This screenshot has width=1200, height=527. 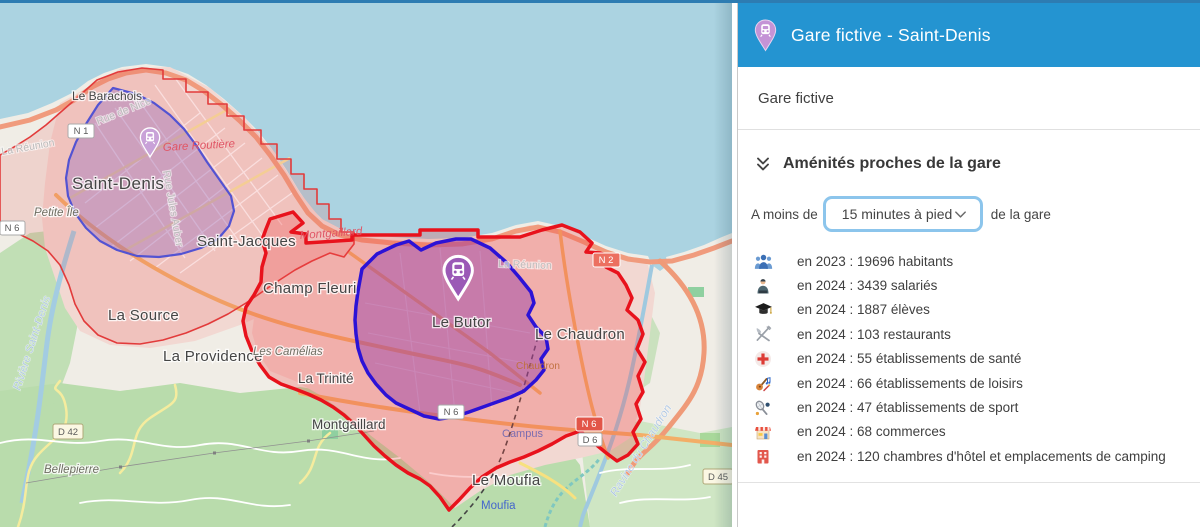 I want to click on railway-line, so click(x=495, y=431).